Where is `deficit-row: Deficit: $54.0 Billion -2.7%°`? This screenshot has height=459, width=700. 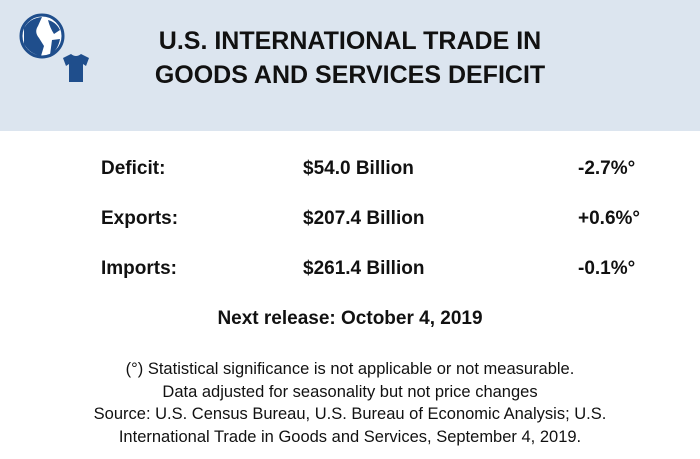
deficit-row: Deficit: $54.0 Billion -2.7%° is located at coordinates (350, 173).